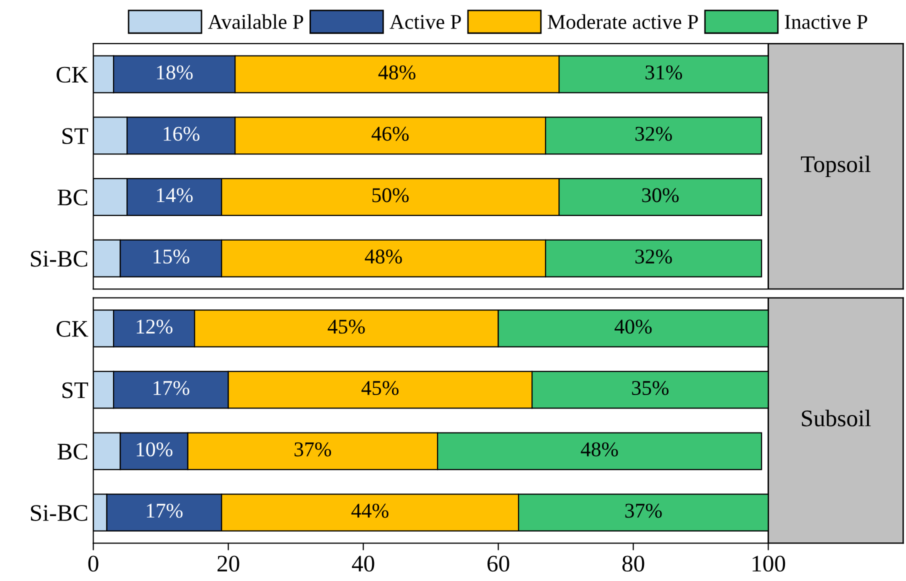 The image size is (906, 581). What do you see at coordinates (175, 195) in the screenshot?
I see `data-label: 14%` at bounding box center [175, 195].